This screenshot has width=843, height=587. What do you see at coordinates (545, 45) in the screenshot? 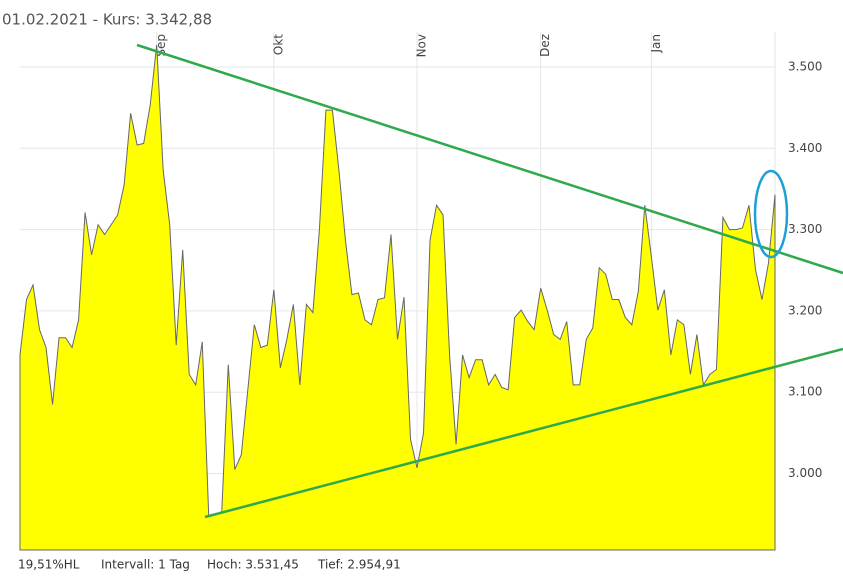
I see `x-tick-label: Dez` at bounding box center [545, 45].